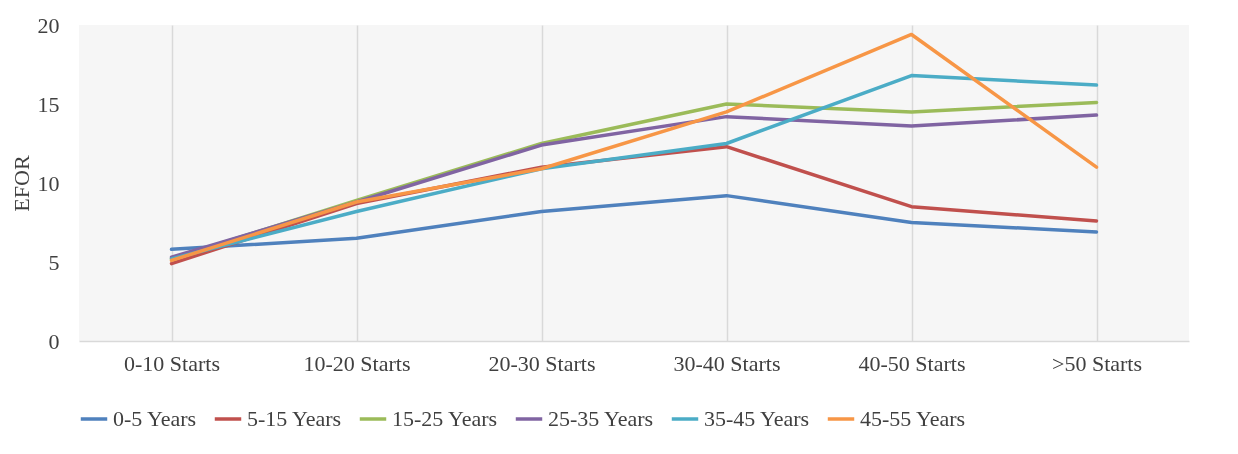  What do you see at coordinates (912, 363) in the screenshot?
I see `x-tick-label: 40-50 Starts` at bounding box center [912, 363].